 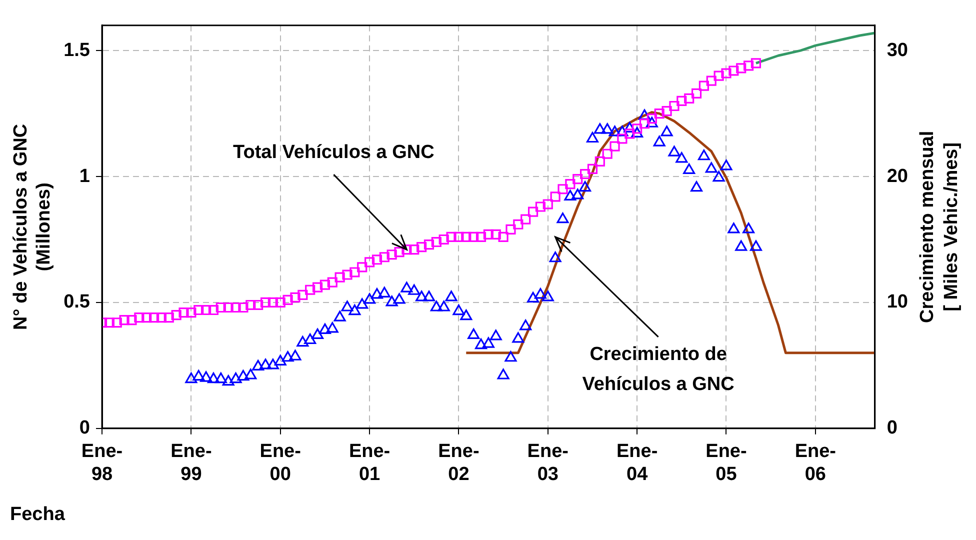 What do you see at coordinates (459, 463) in the screenshot?
I see `x-tick-label: Ene-02` at bounding box center [459, 463].